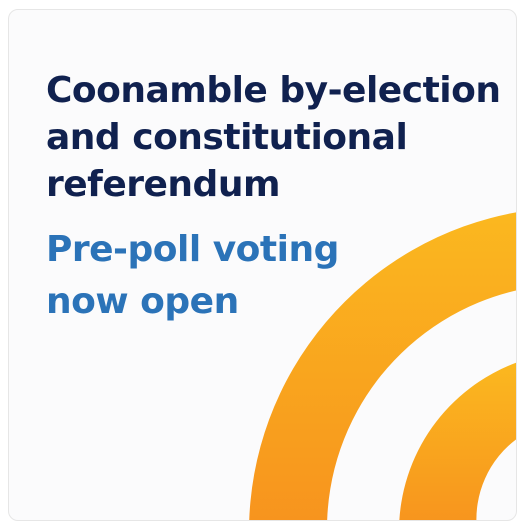 The image size is (519, 523). Describe the element at coordinates (273, 90) in the screenshot. I see `headline-line-1: Coonamble by-election` at that location.